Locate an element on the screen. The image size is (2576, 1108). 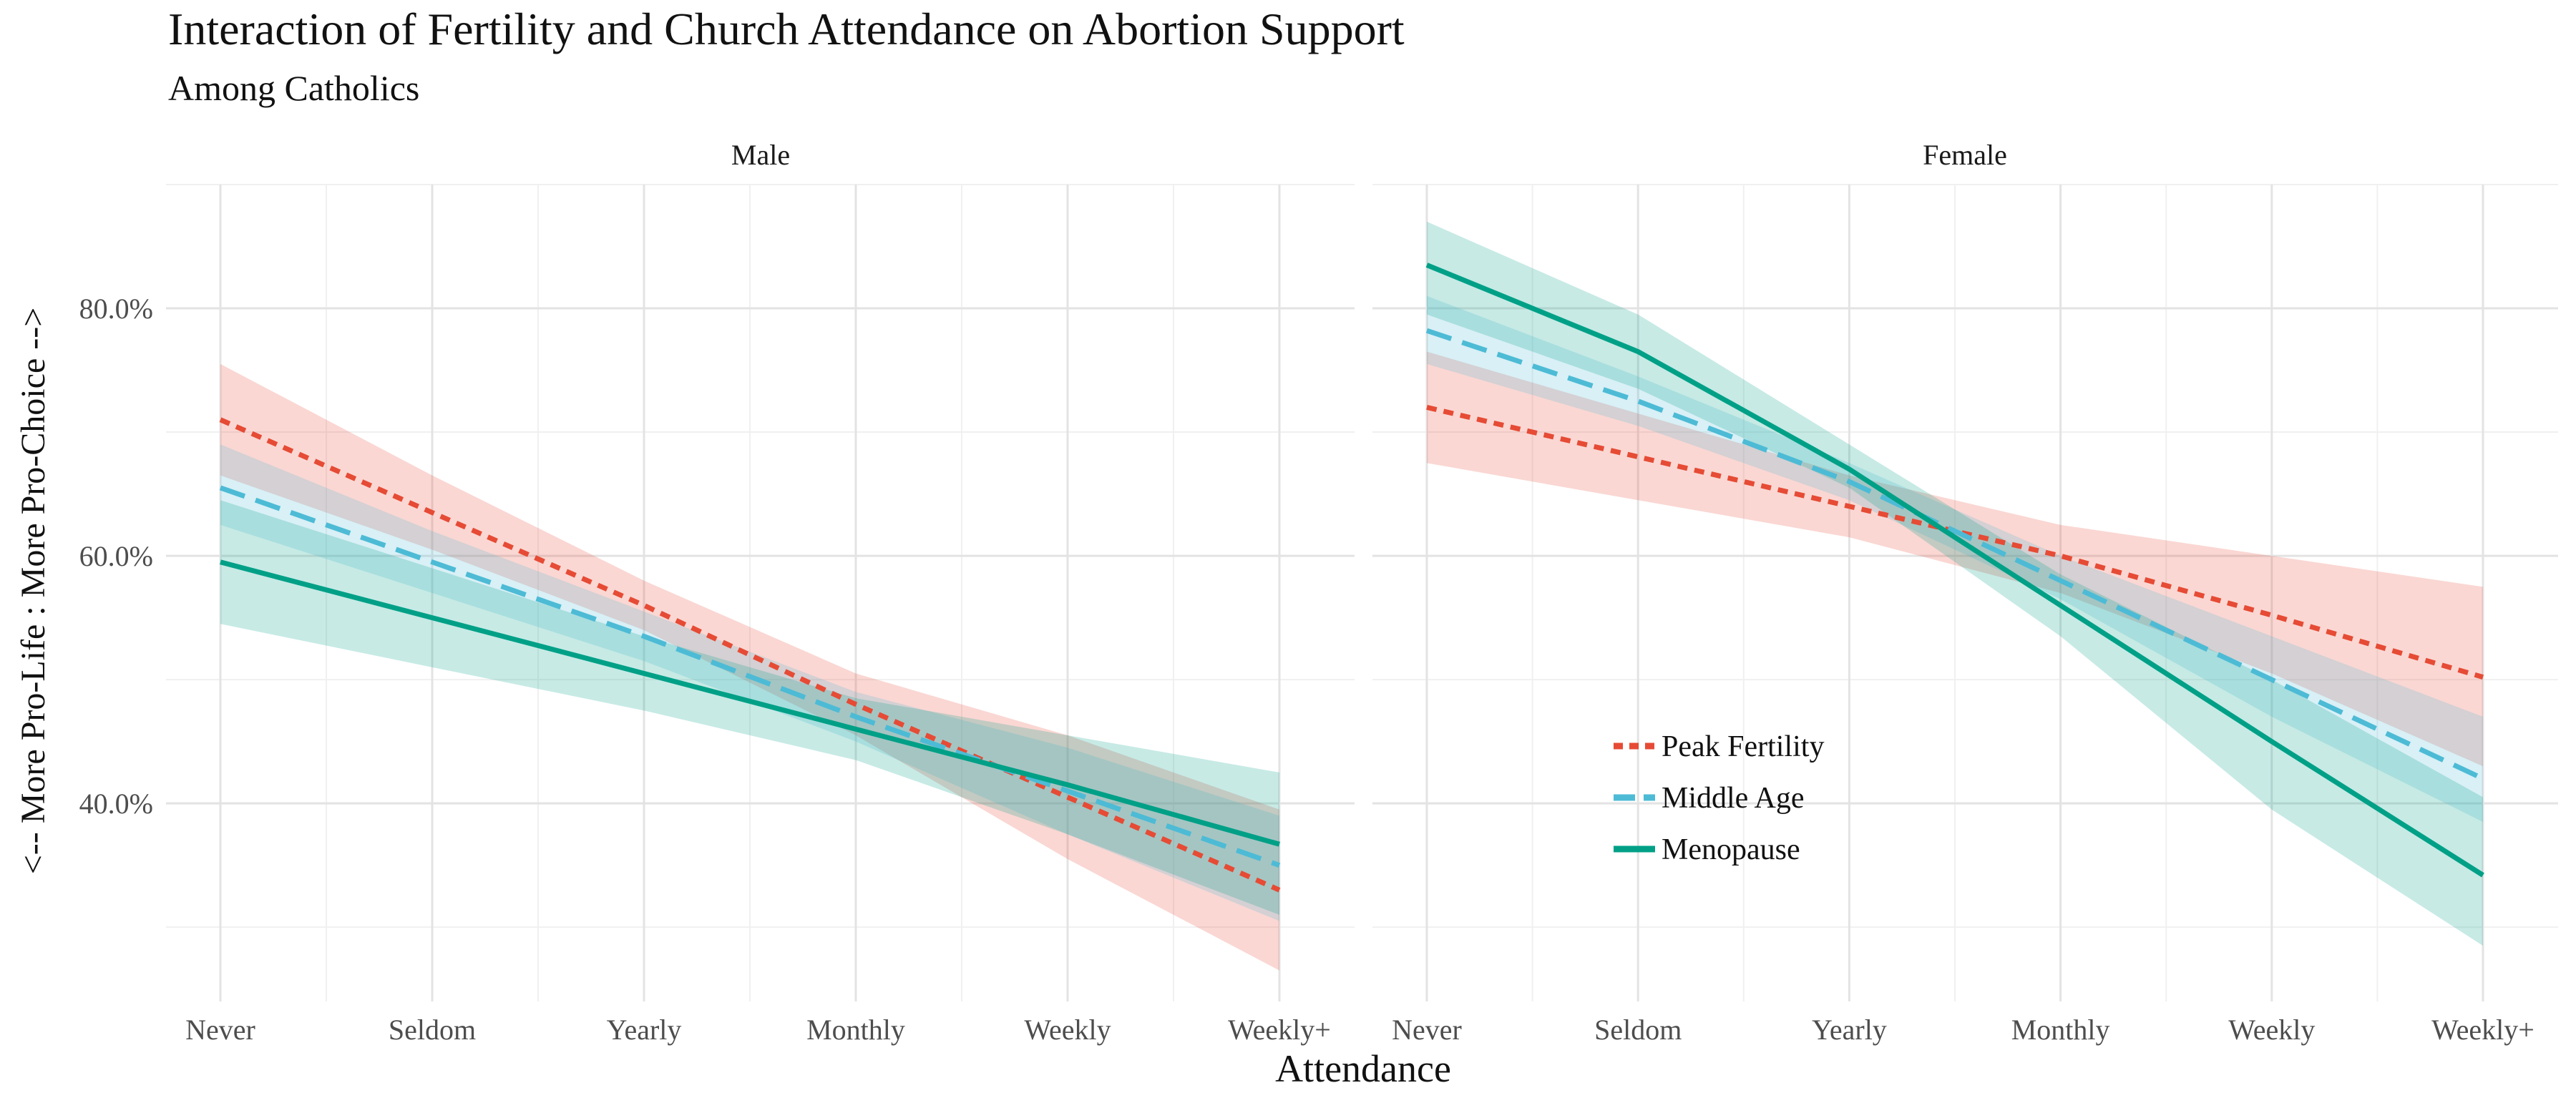
legend-label-peak-fertility: Peak Fertility is located at coordinates (1743, 747).